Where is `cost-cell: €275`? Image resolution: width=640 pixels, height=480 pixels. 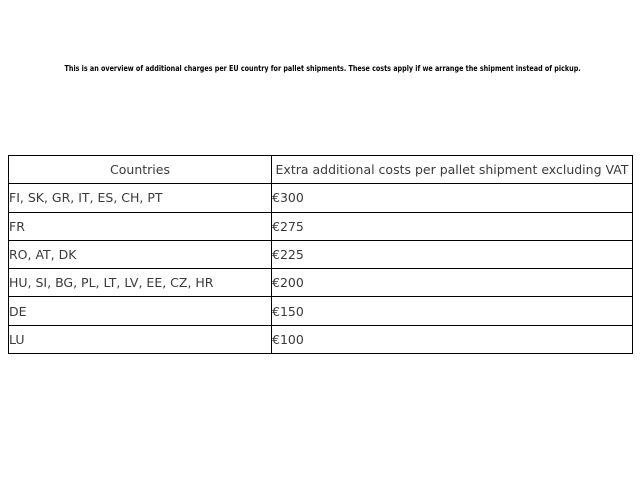 cost-cell: €275 is located at coordinates (452, 226).